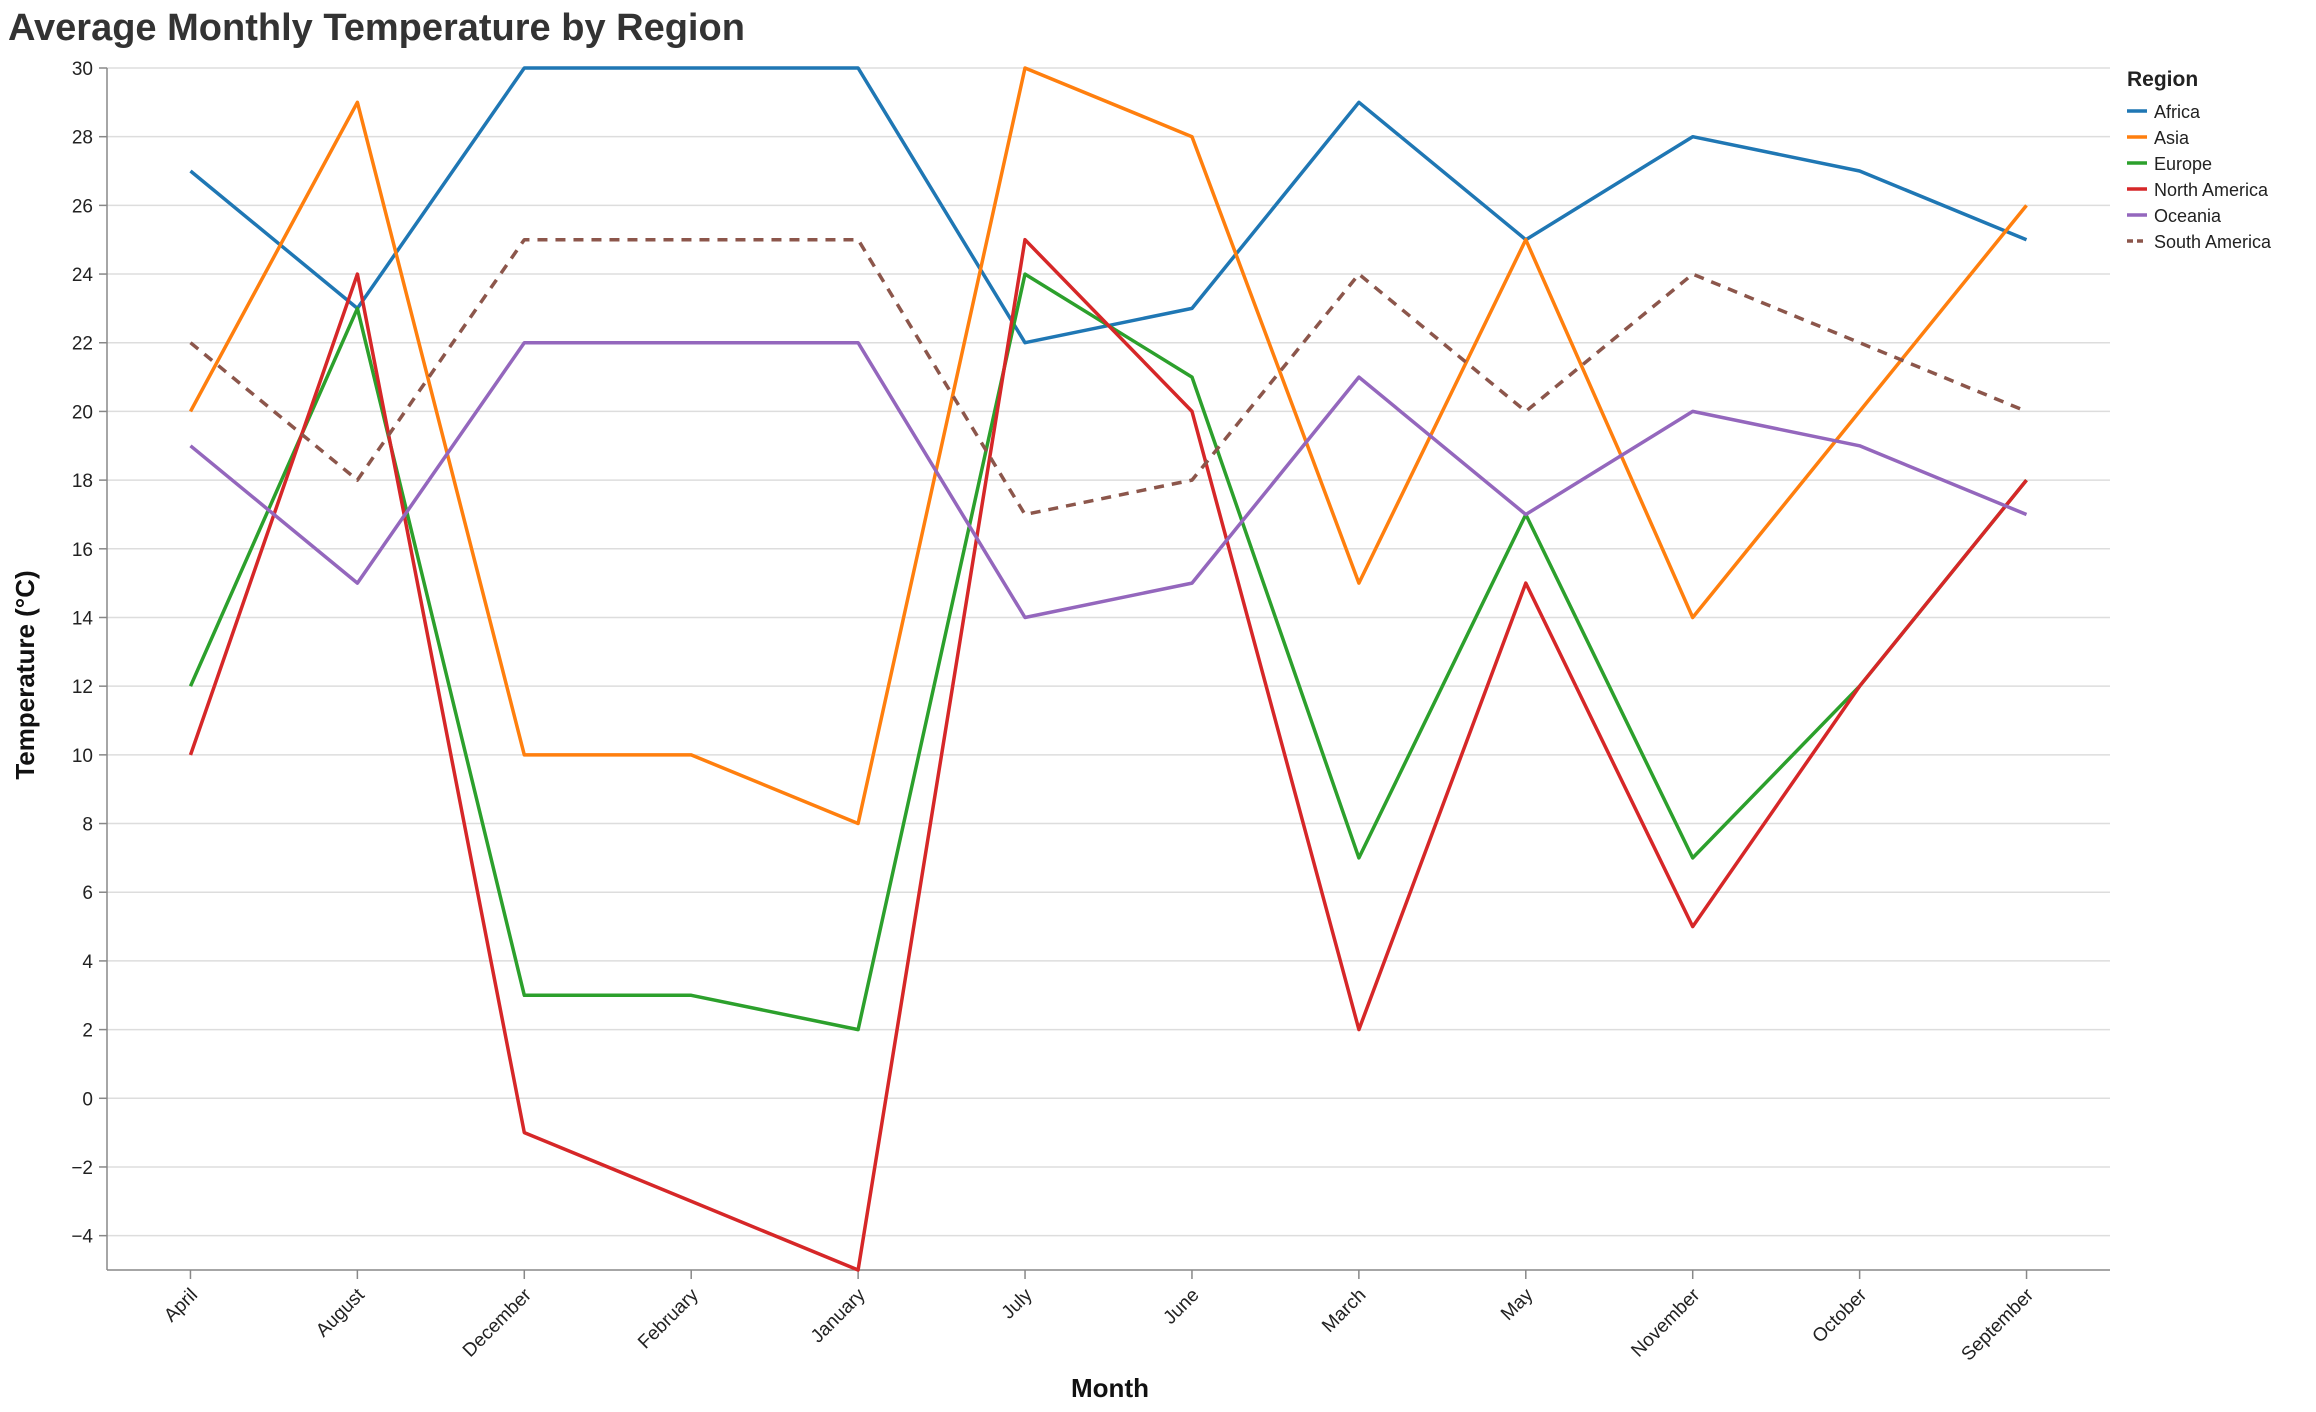  I want to click on x-axis-title: Month, so click(1110, 1388).